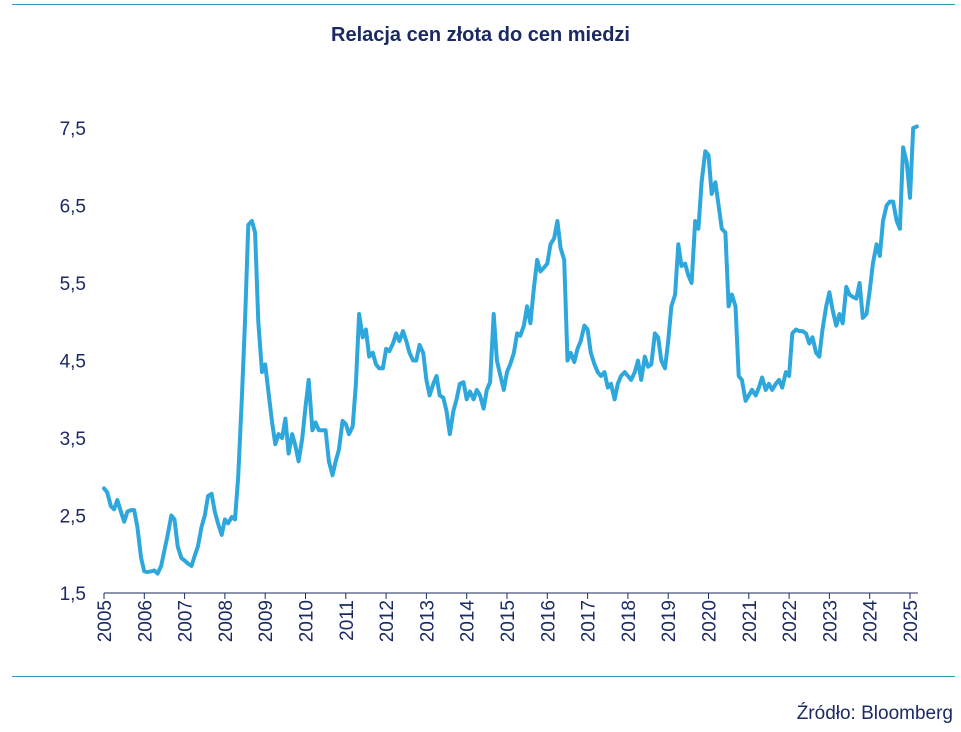 The image size is (961, 732). What do you see at coordinates (73, 129) in the screenshot?
I see `y-tick-label: 7,5` at bounding box center [73, 129].